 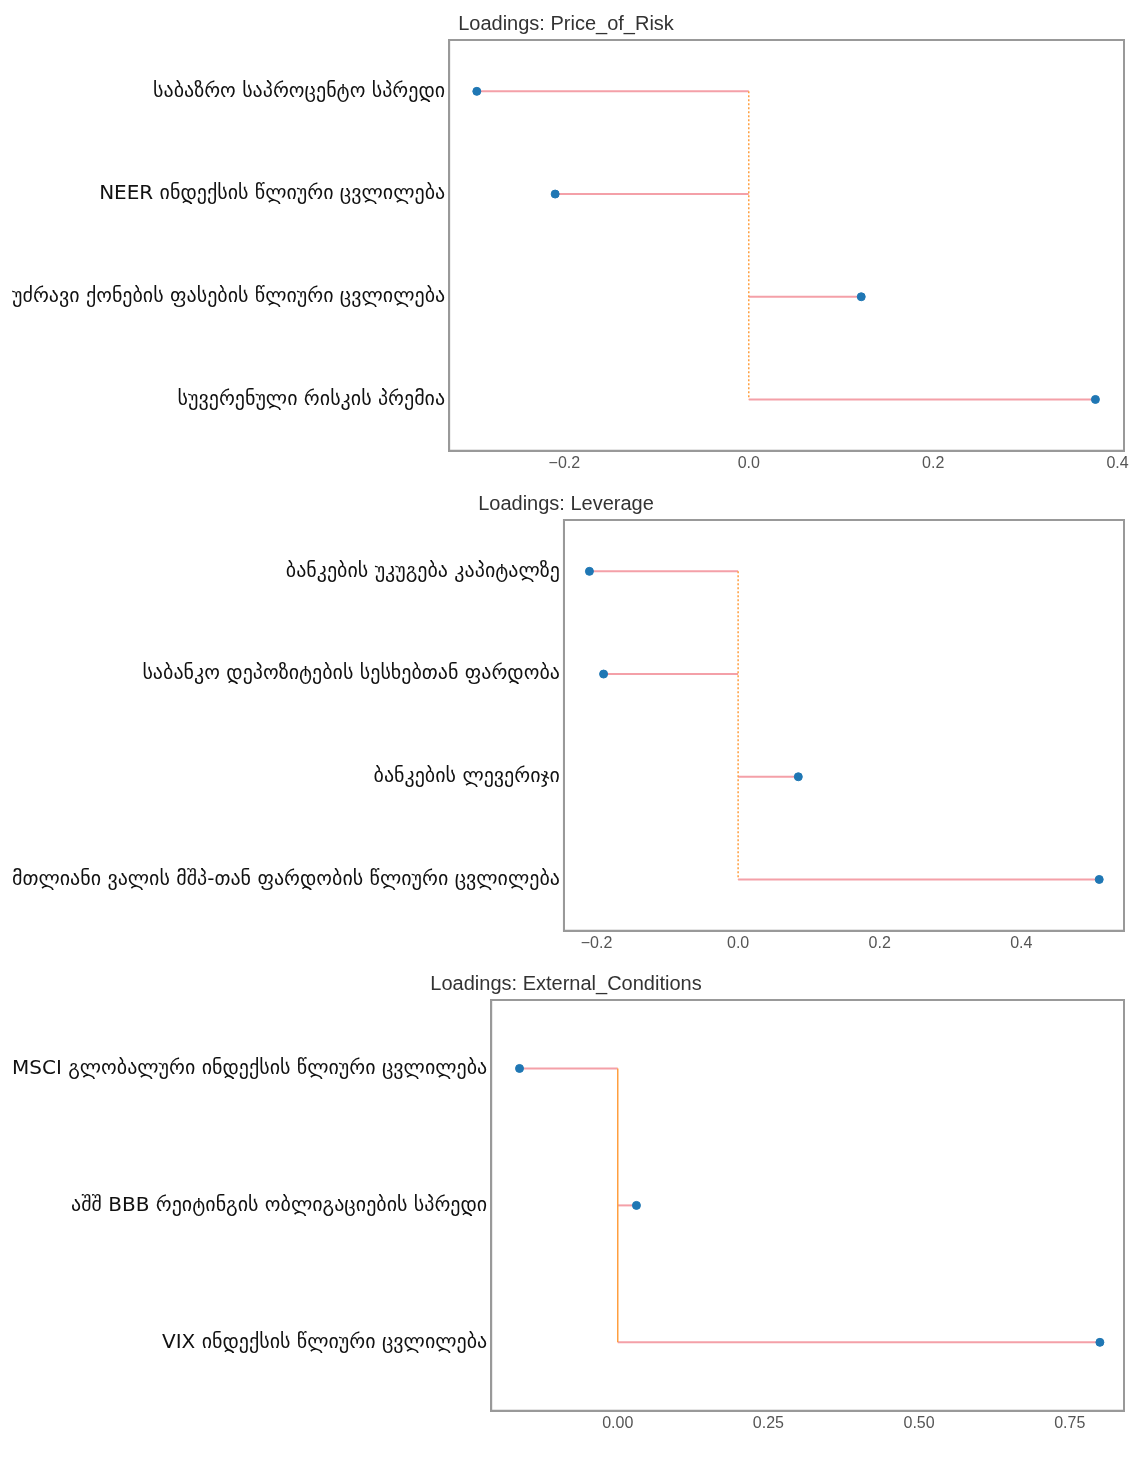 I want to click on chart-title: Loadings: Leverage, so click(x=566, y=502).